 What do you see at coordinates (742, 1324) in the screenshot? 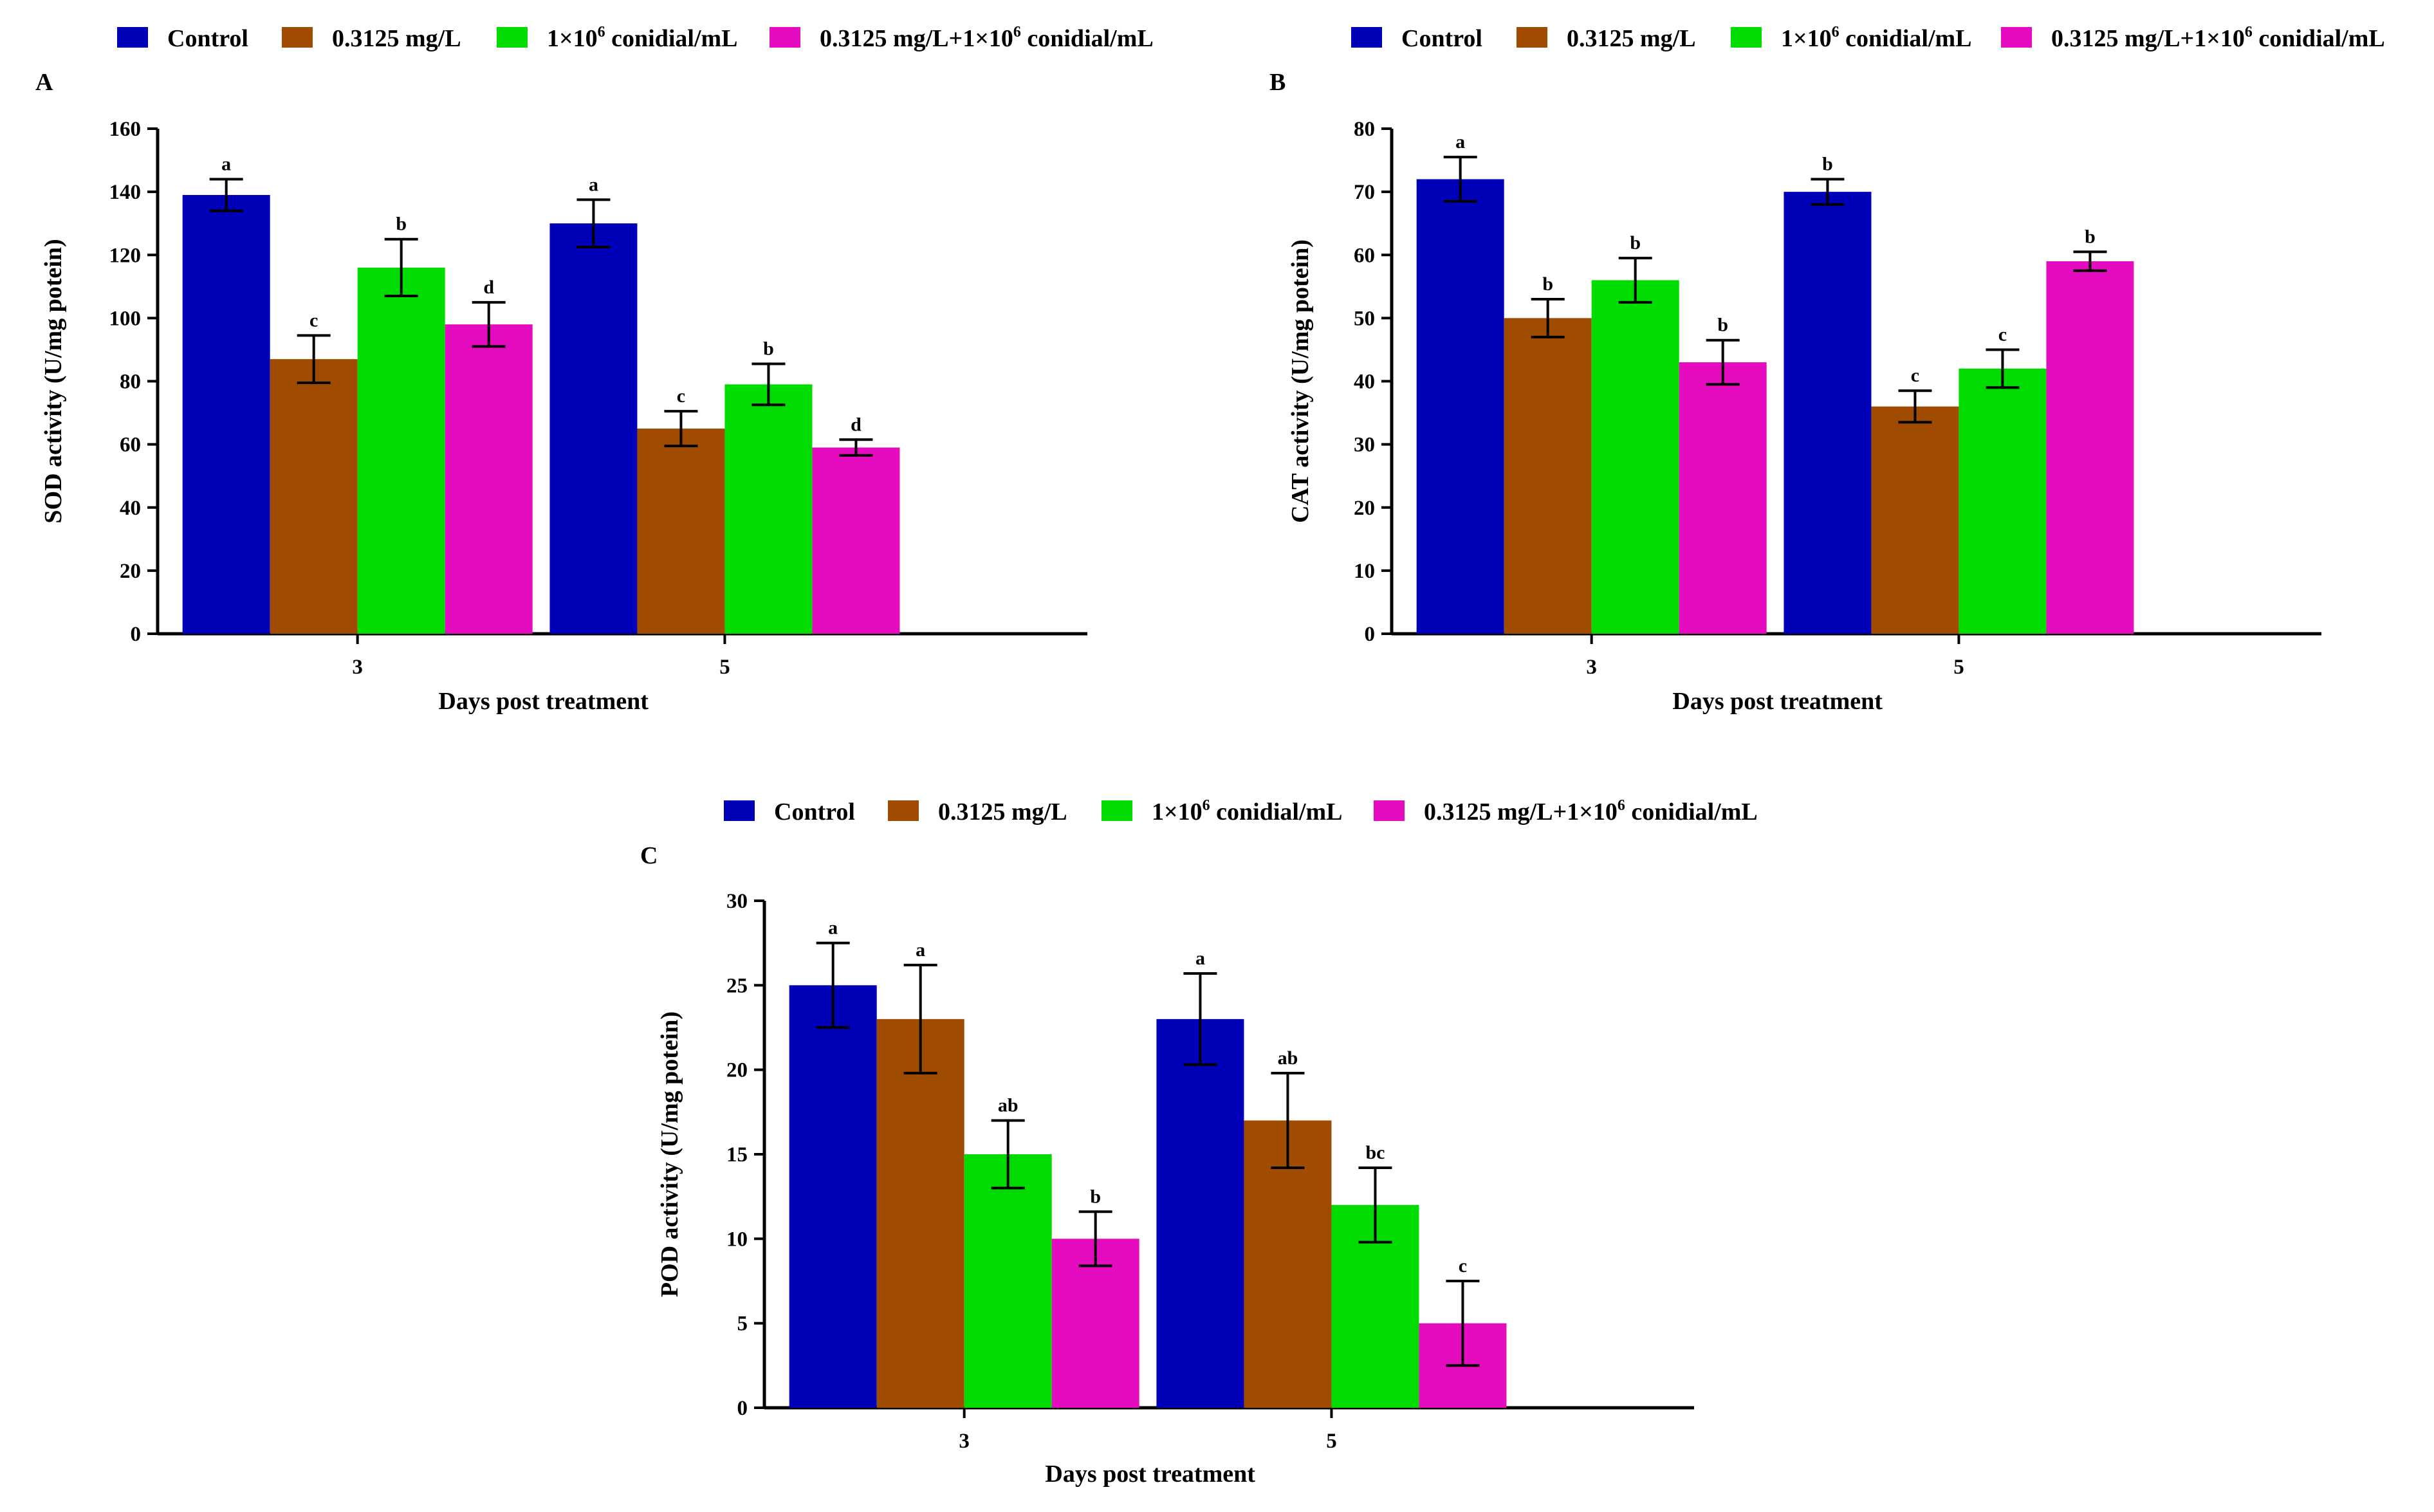
I see `y-tick-label: 5` at bounding box center [742, 1324].